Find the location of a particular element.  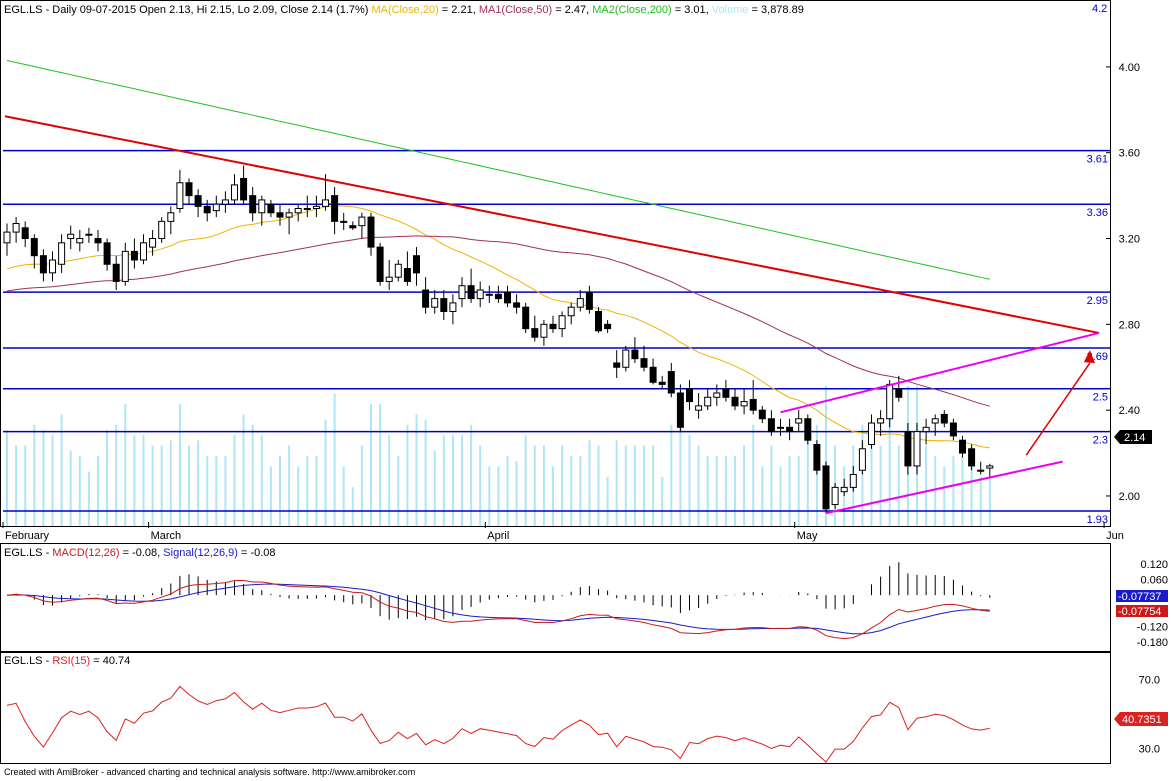

rsi-last-value: 40.7351 is located at coordinates (1142, 720).